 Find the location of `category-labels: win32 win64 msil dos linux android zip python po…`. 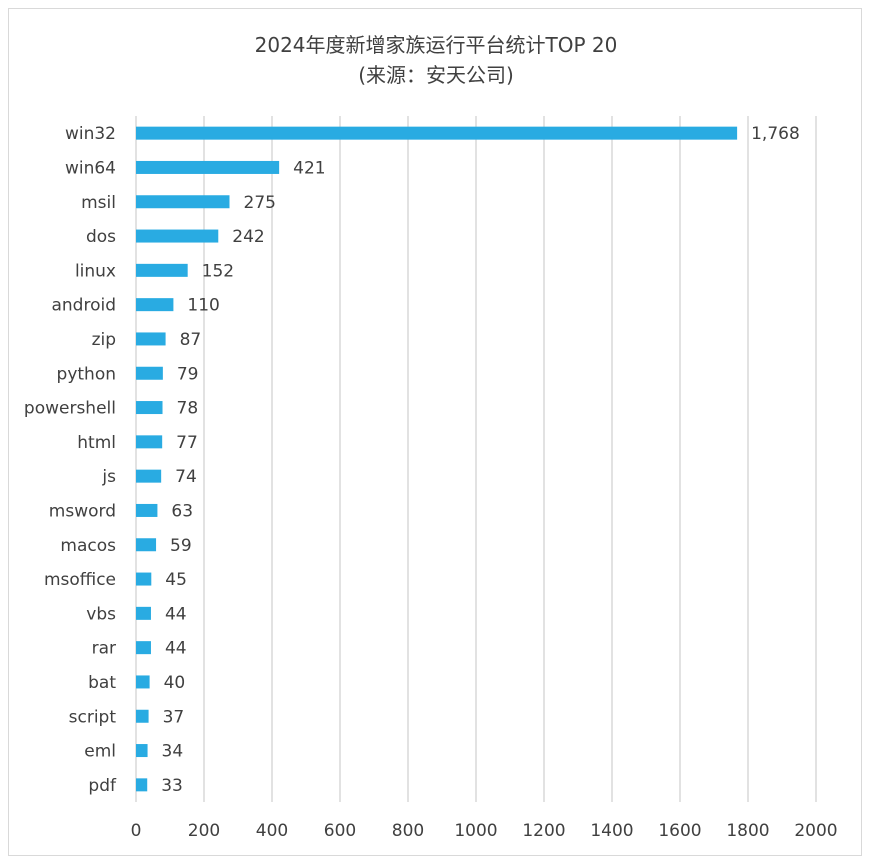

category-labels: win32 win64 msil dos linux android zip python po… is located at coordinates (70, 460).